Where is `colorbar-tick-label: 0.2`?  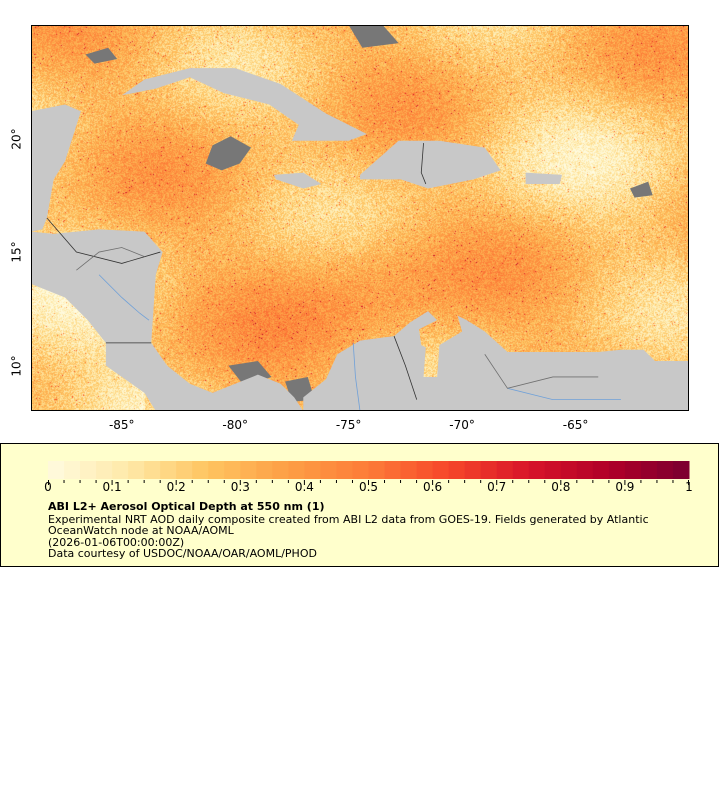
colorbar-tick-label: 0.2 is located at coordinates (176, 487).